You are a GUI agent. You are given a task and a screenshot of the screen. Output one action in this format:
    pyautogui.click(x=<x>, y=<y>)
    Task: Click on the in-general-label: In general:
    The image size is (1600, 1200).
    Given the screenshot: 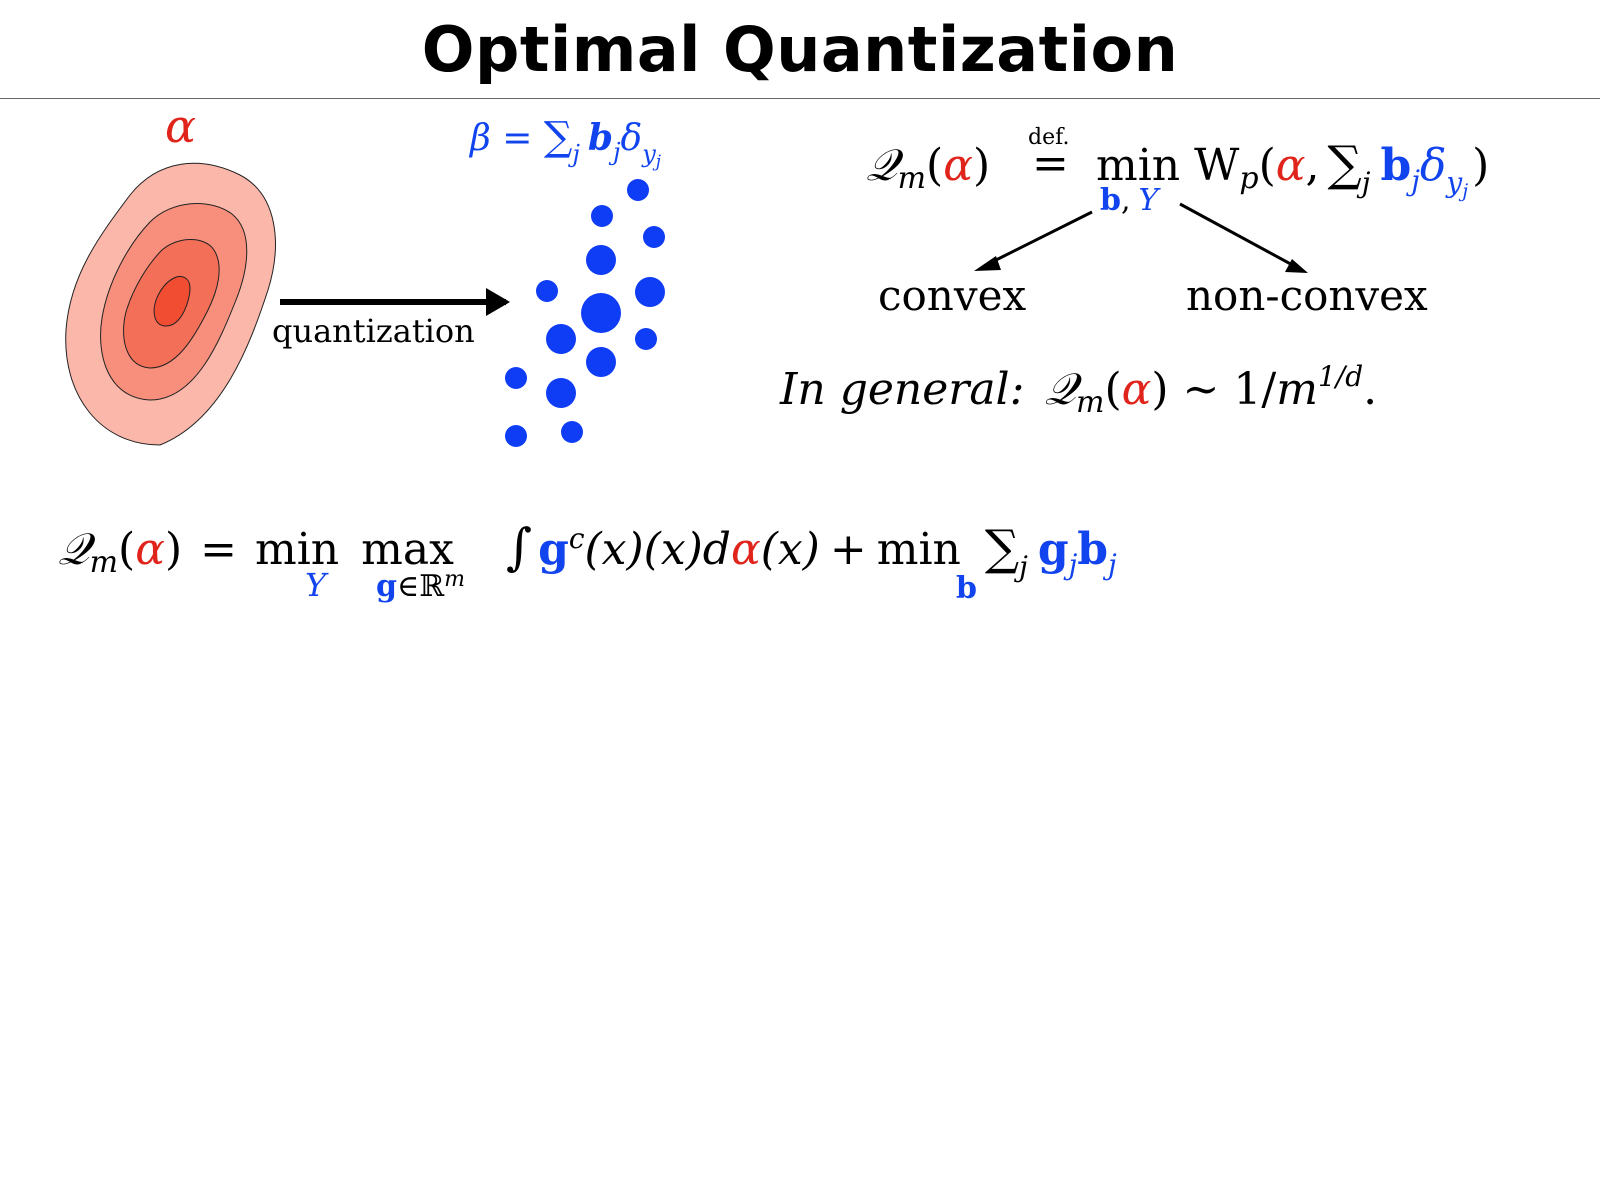 What is the action you would take?
    pyautogui.click(x=901, y=389)
    